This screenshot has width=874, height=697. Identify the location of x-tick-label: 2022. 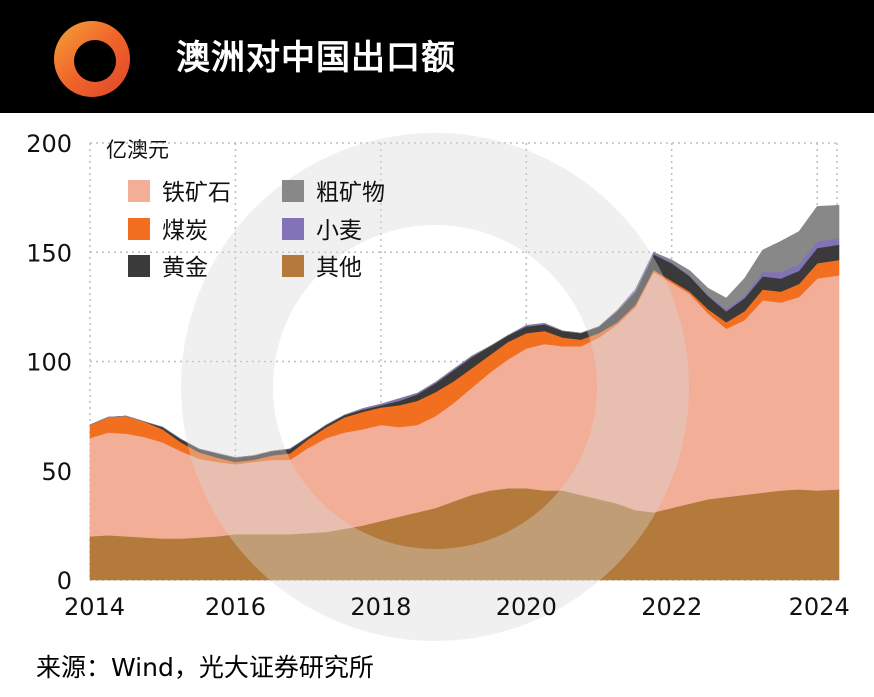
(671, 607).